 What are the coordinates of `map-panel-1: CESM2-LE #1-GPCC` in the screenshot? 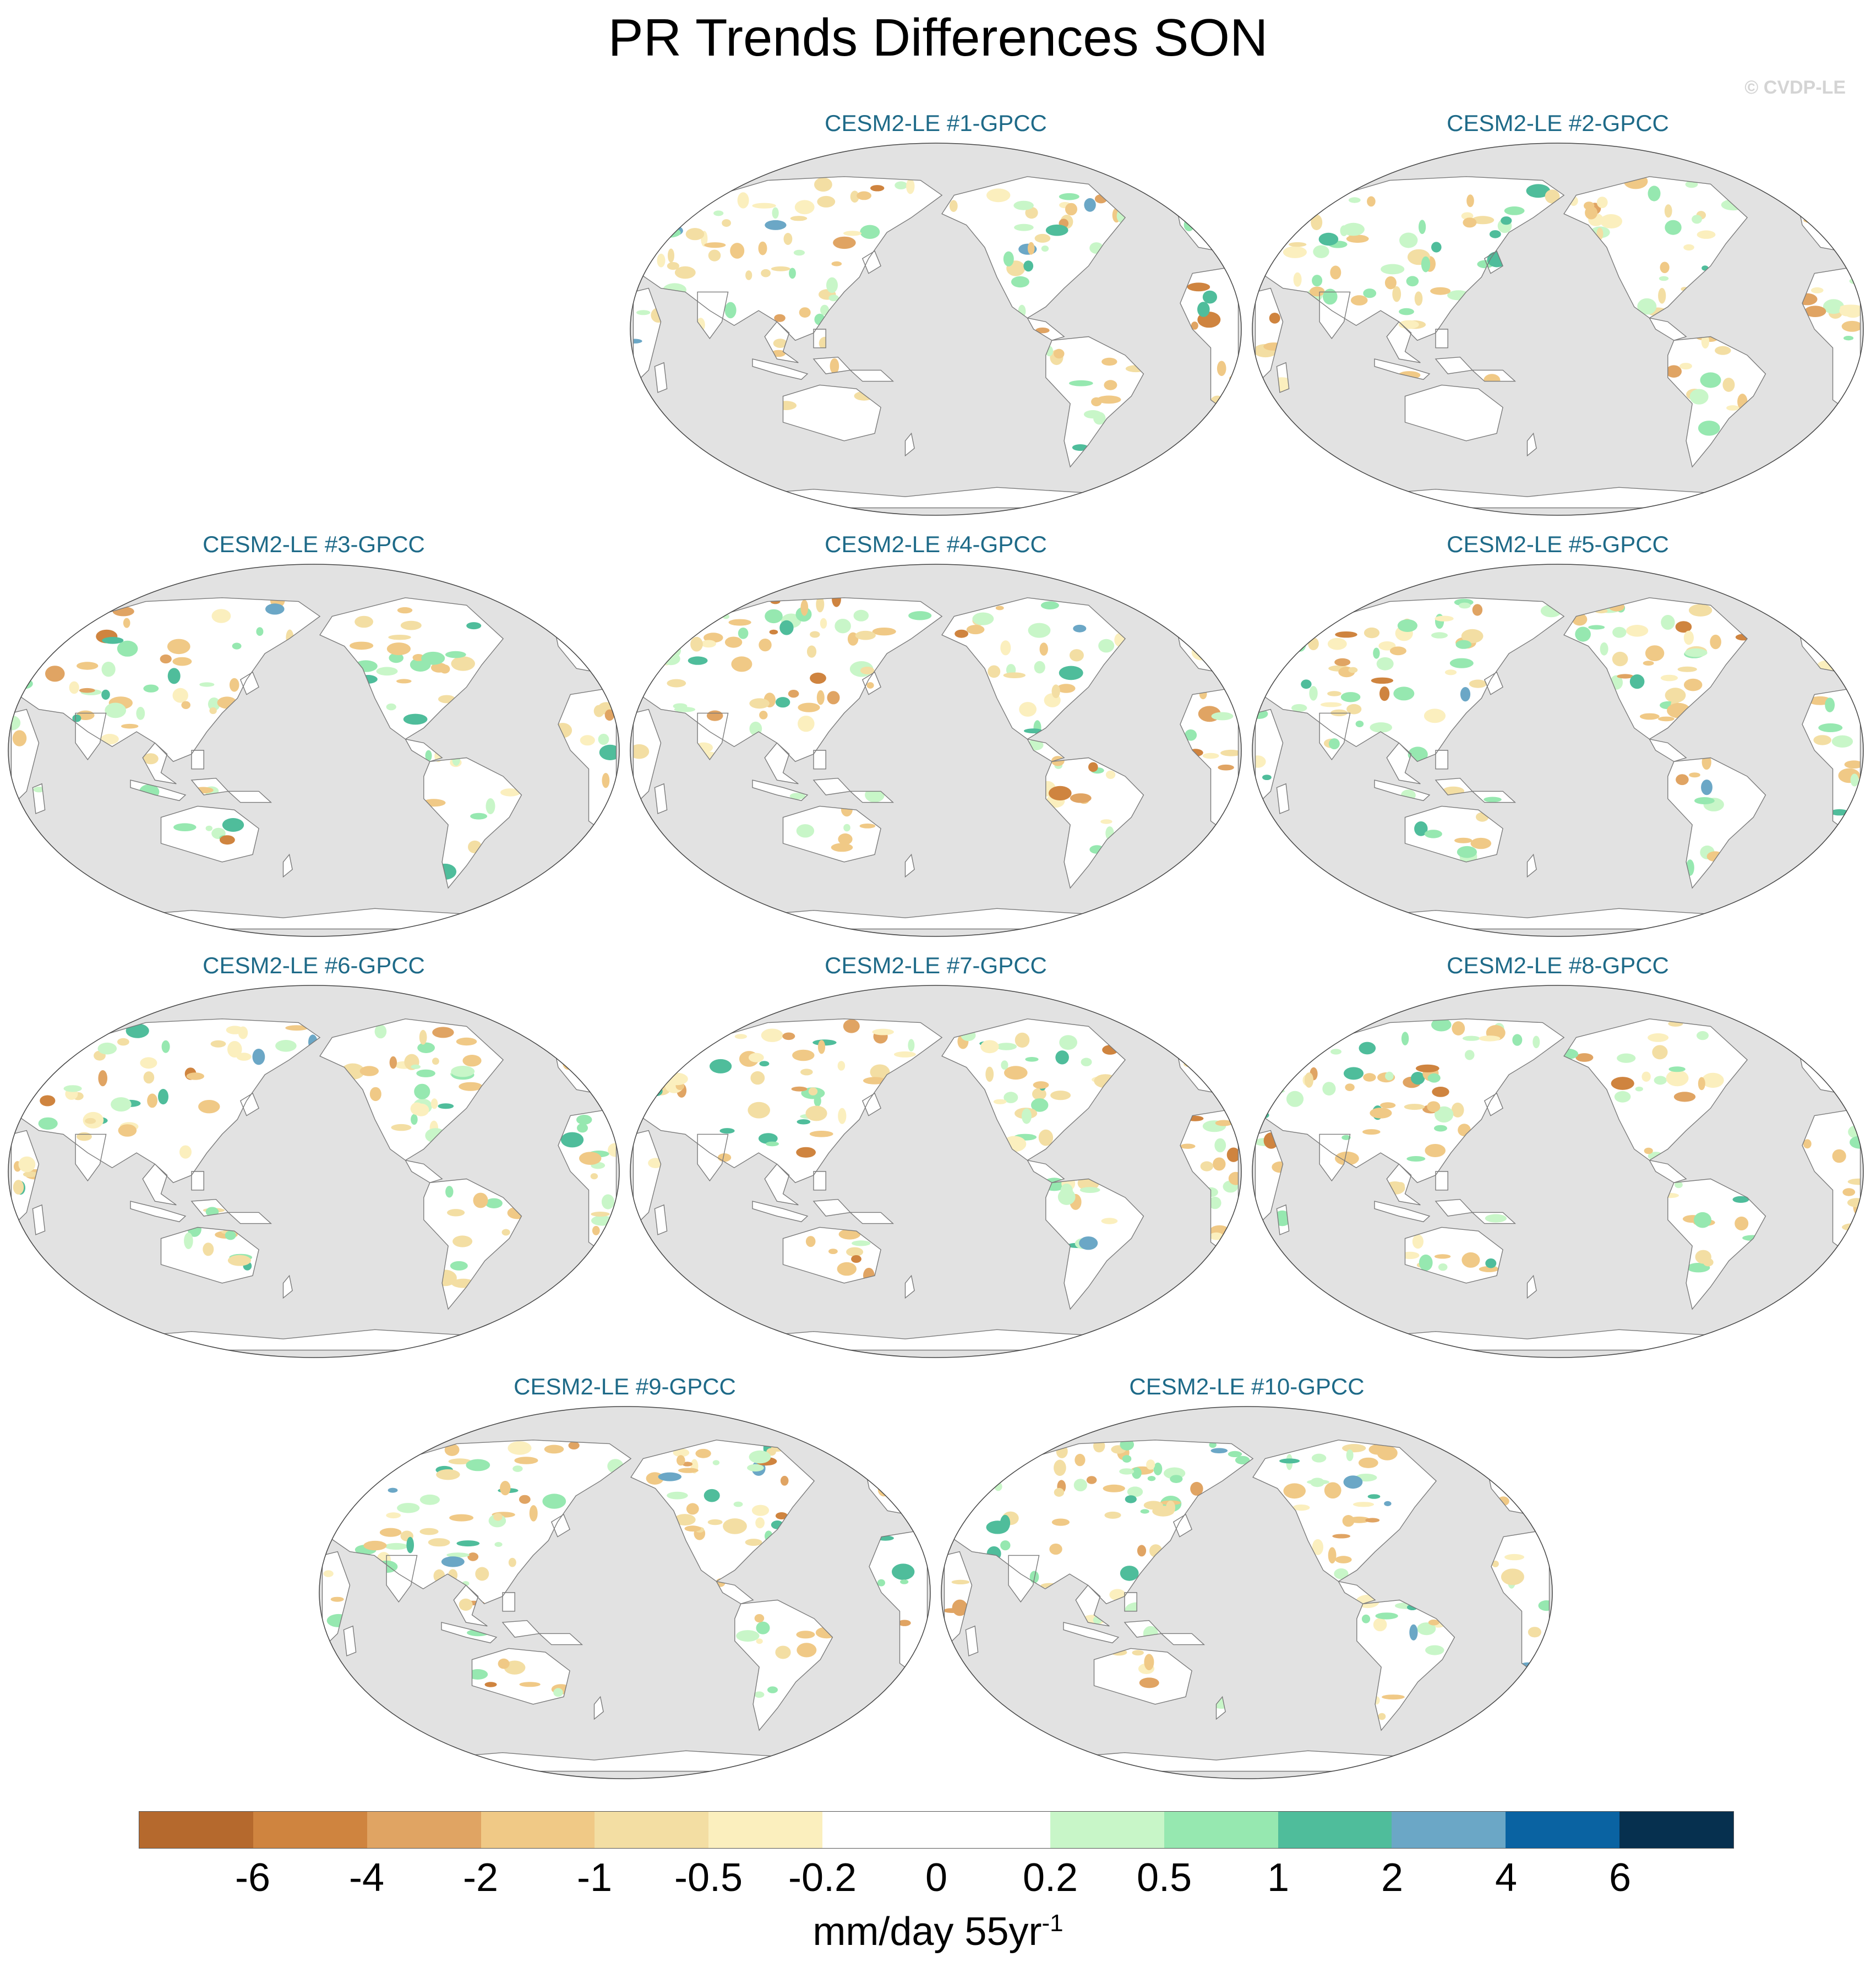 It's located at (936, 313).